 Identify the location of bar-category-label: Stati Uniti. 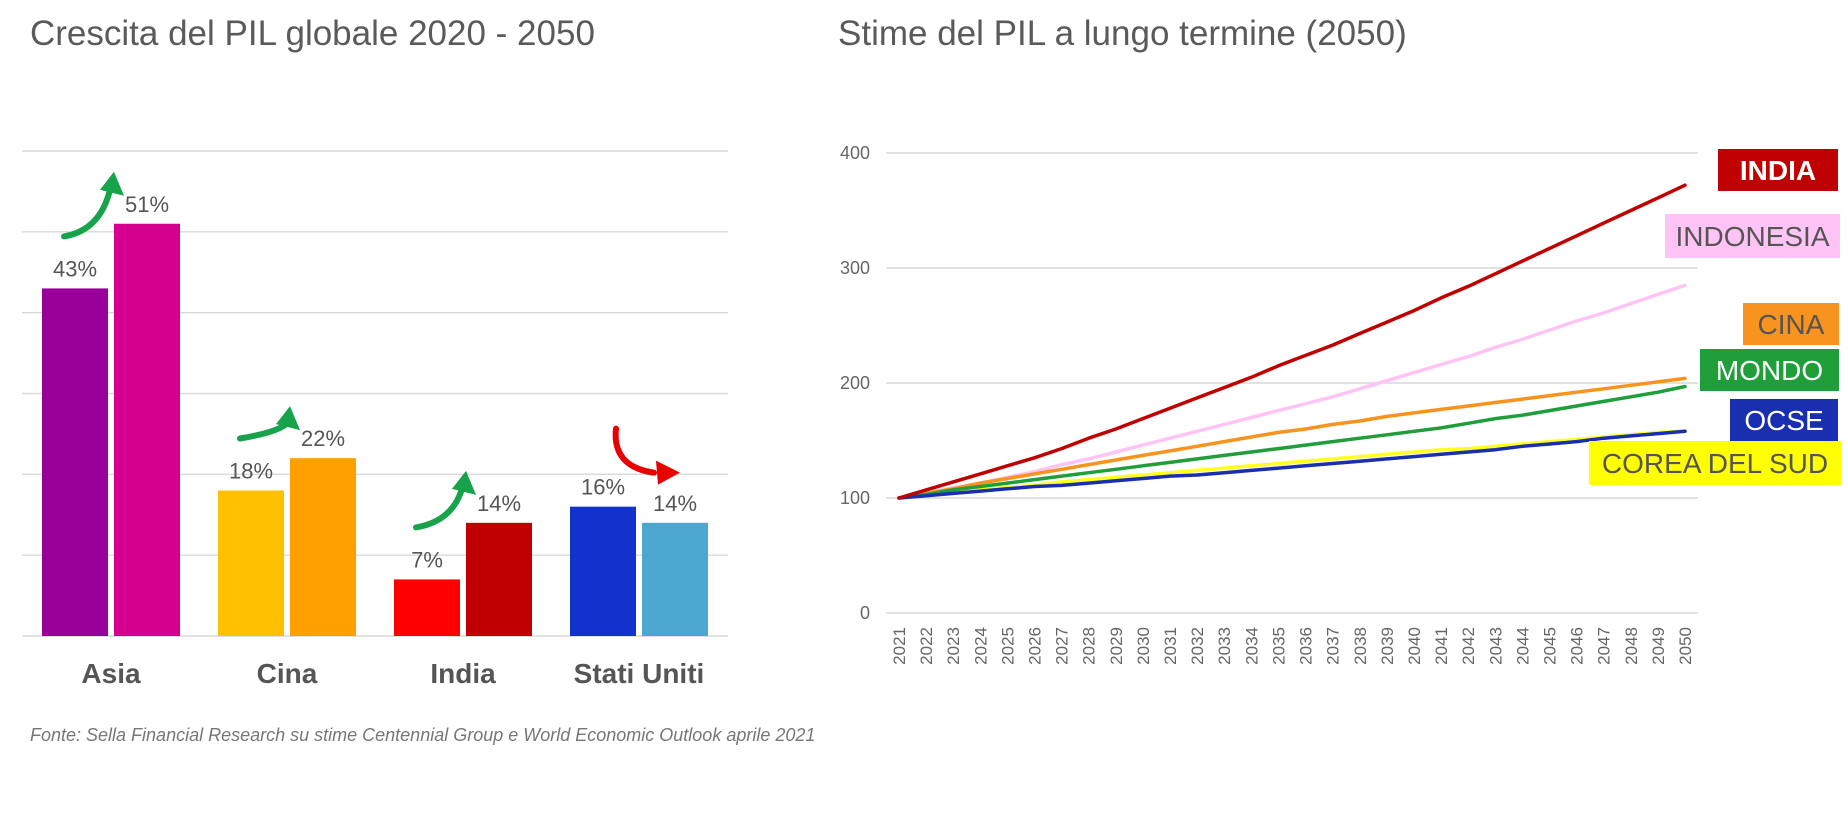
(639, 673).